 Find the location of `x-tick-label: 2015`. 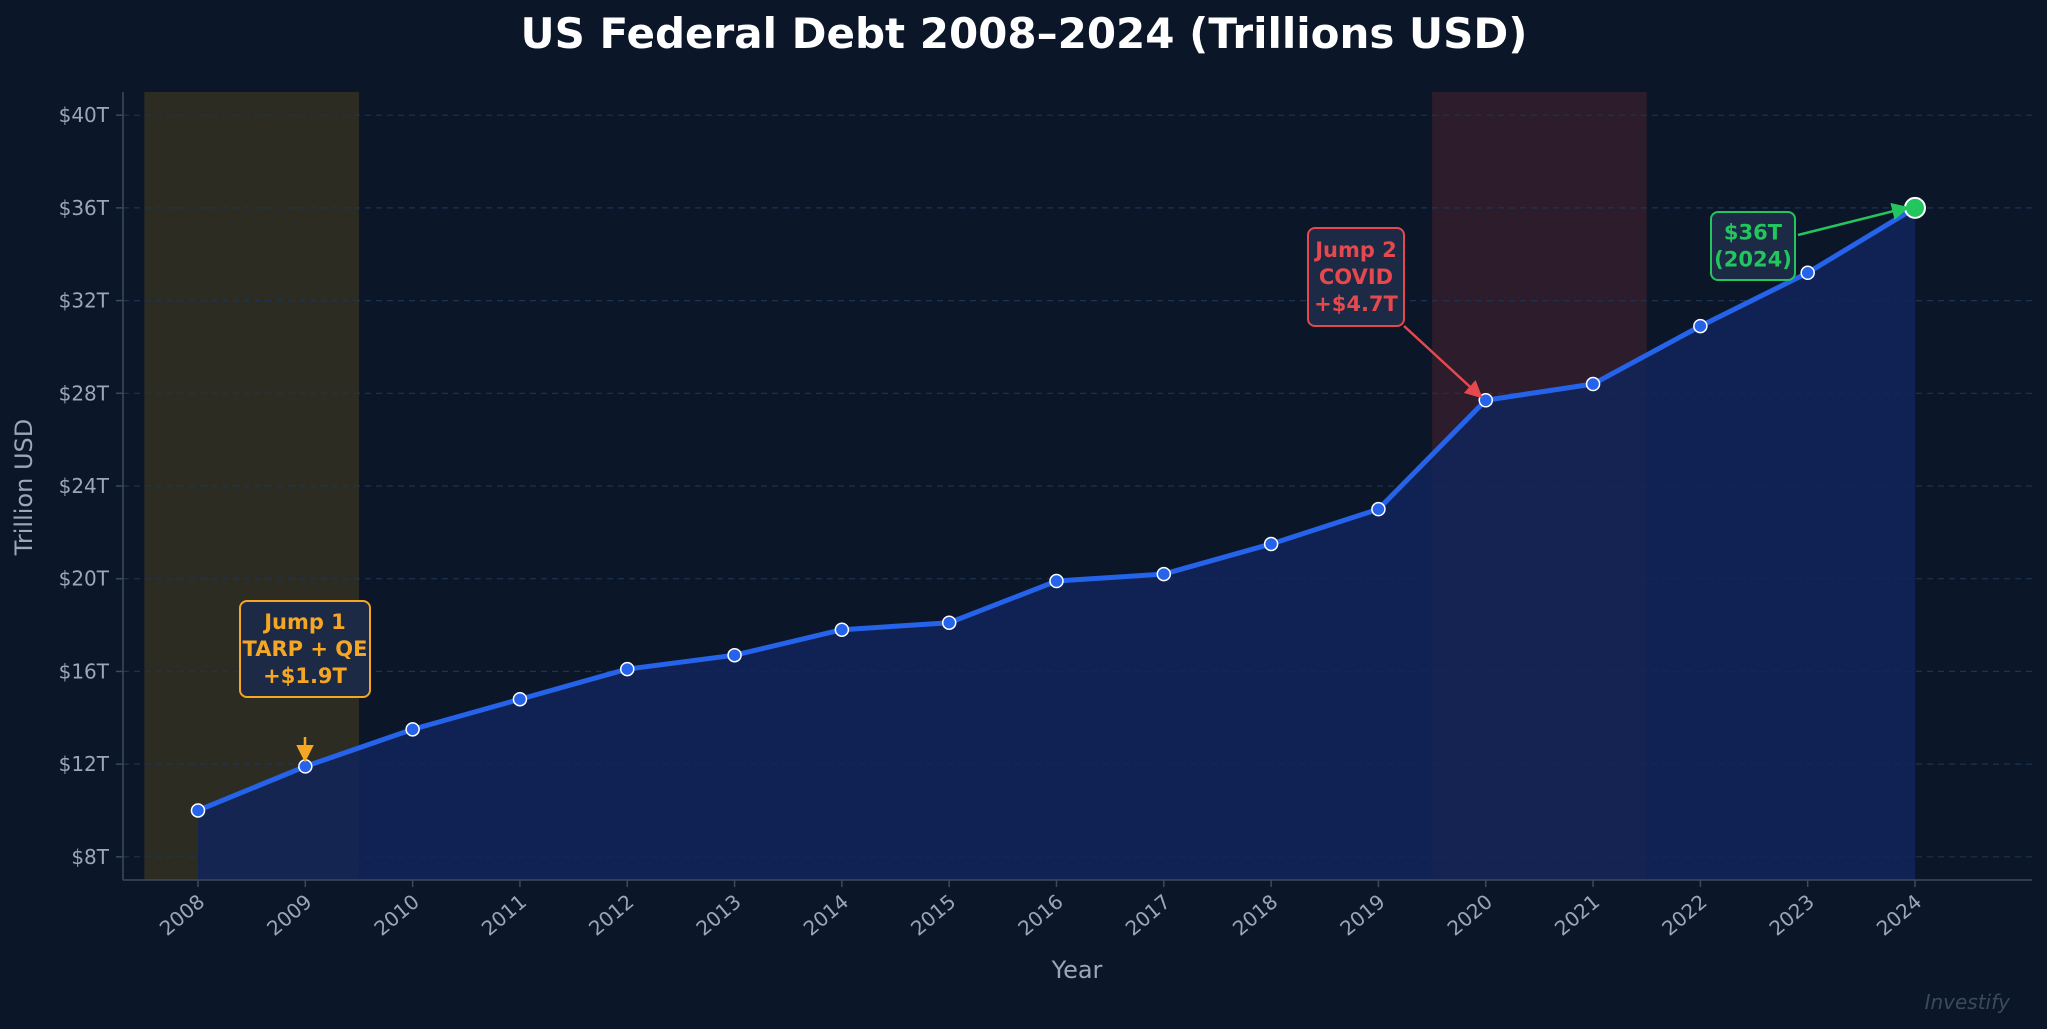

x-tick-label: 2015 is located at coordinates (933, 914).